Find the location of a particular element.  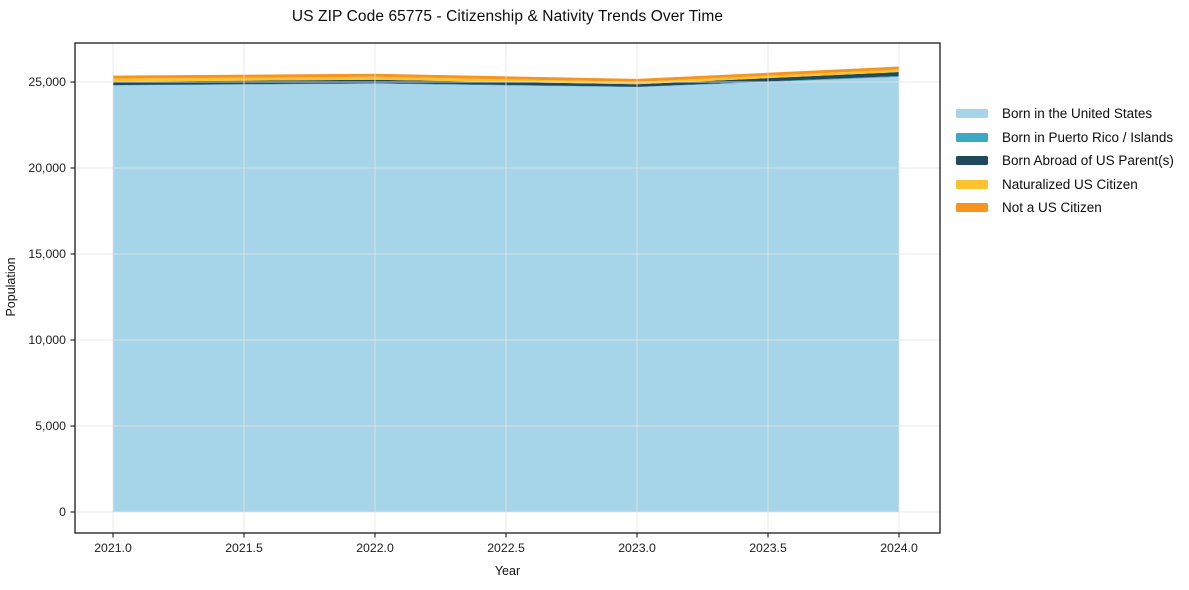

x-tick-label: 2021.5 is located at coordinates (244, 548).